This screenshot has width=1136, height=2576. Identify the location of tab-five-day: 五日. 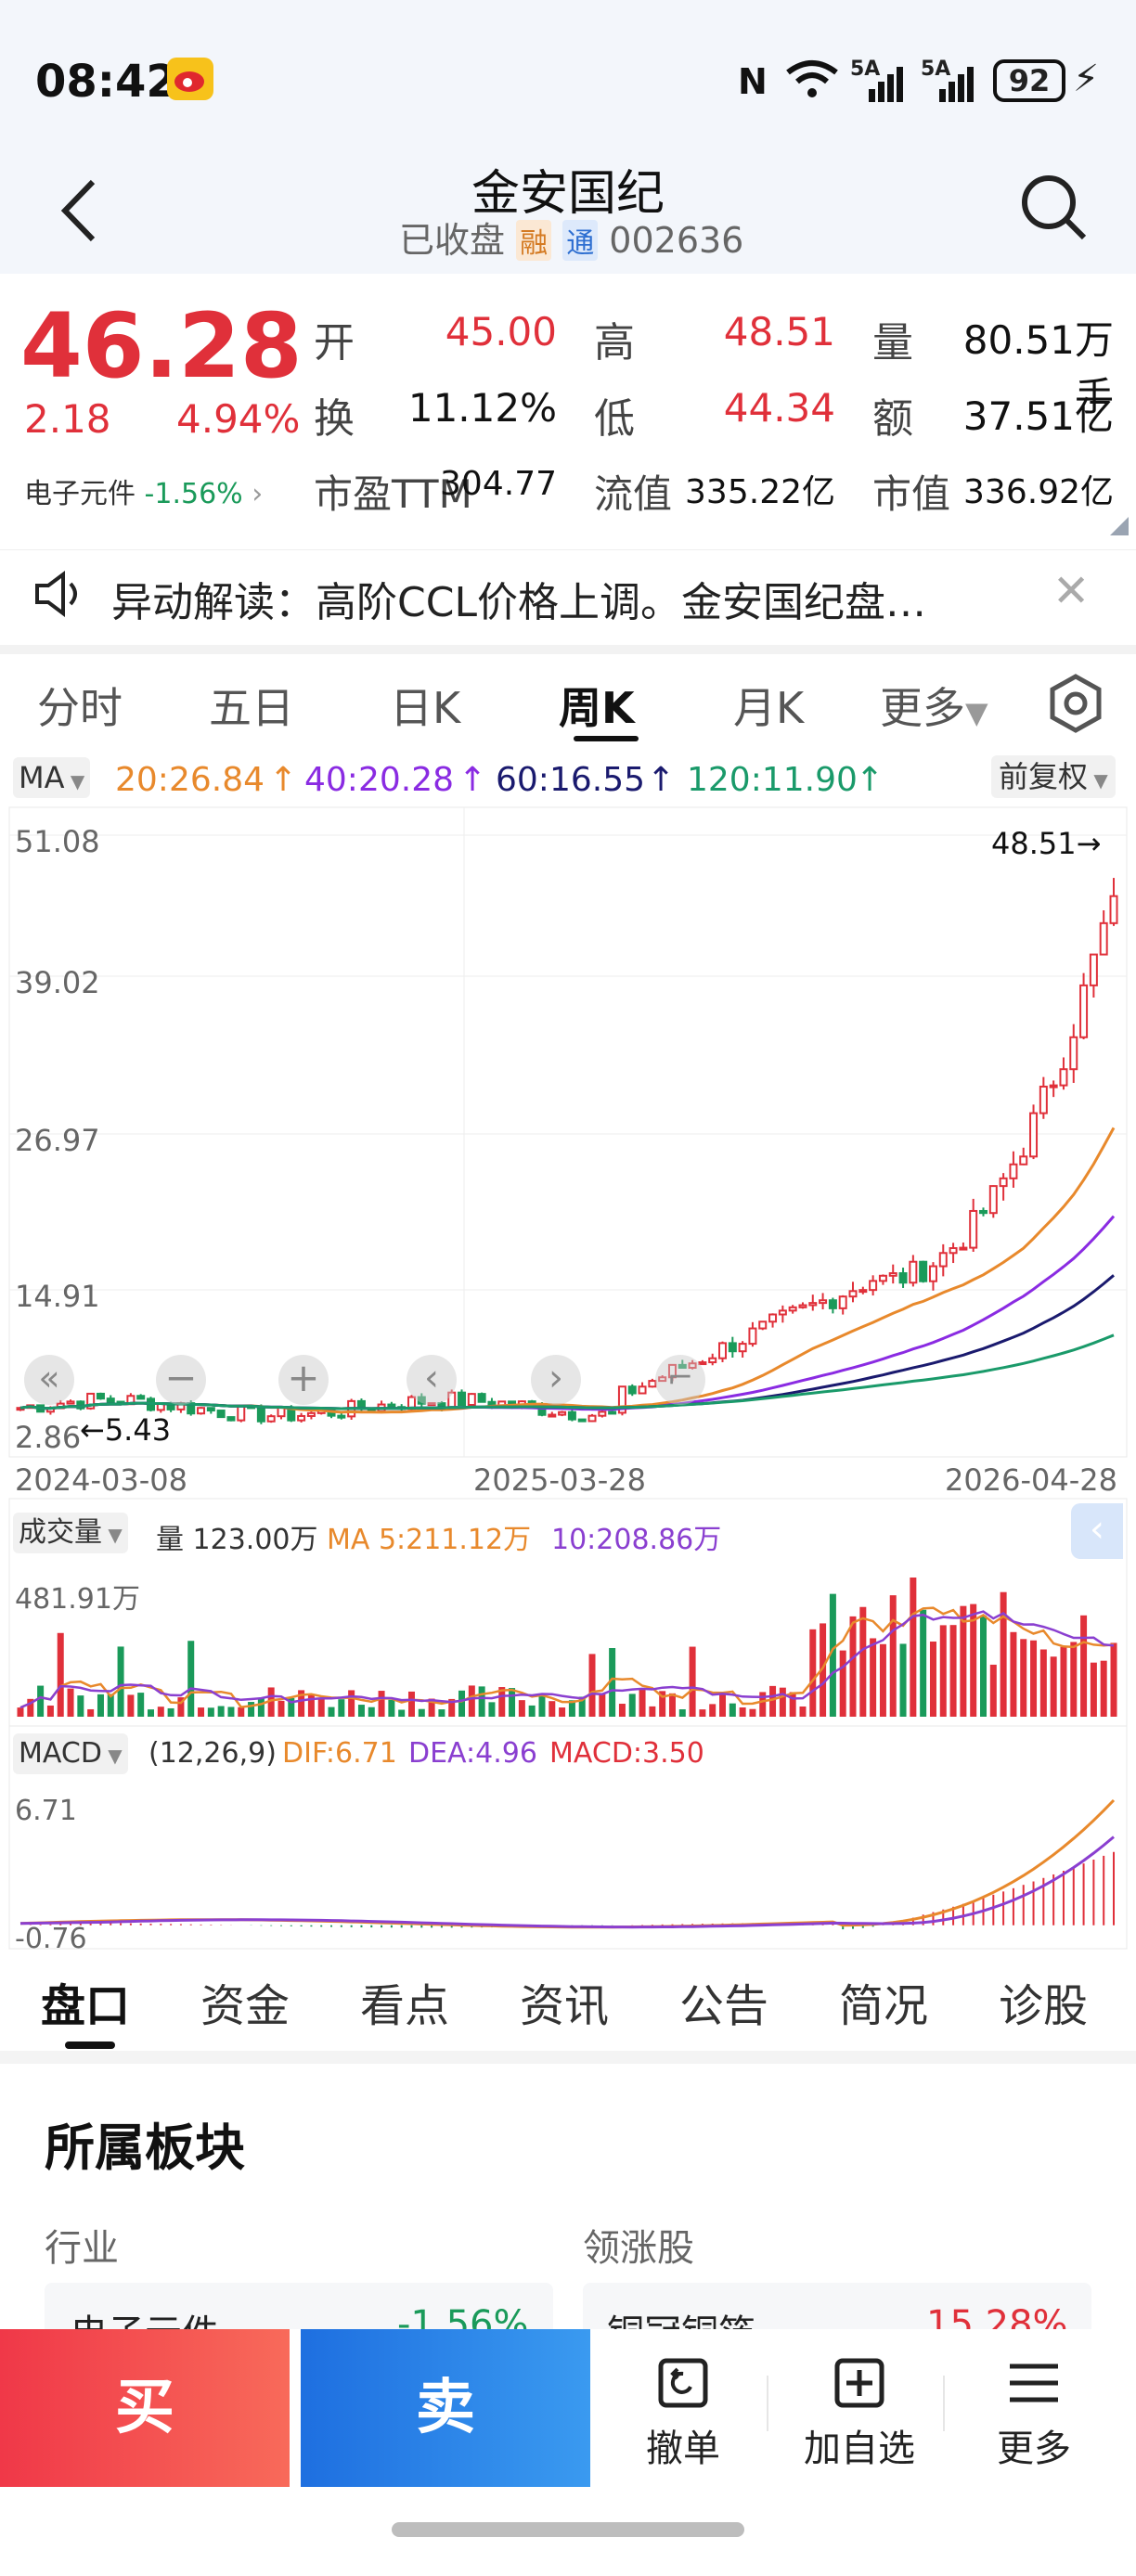
(251, 708).